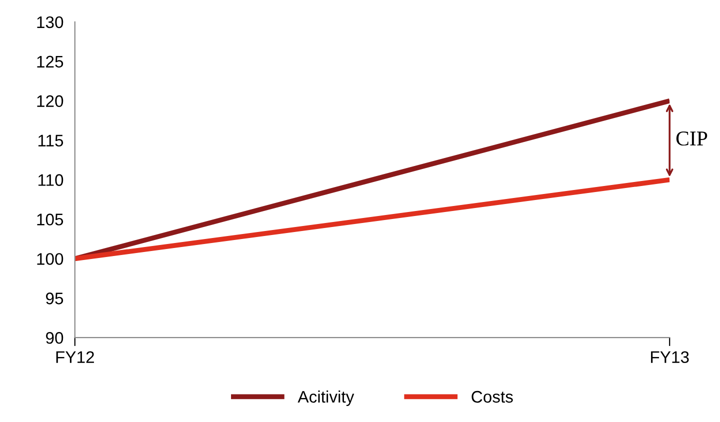 This screenshot has width=720, height=422. I want to click on x-tick-label: FY12, so click(75, 357).